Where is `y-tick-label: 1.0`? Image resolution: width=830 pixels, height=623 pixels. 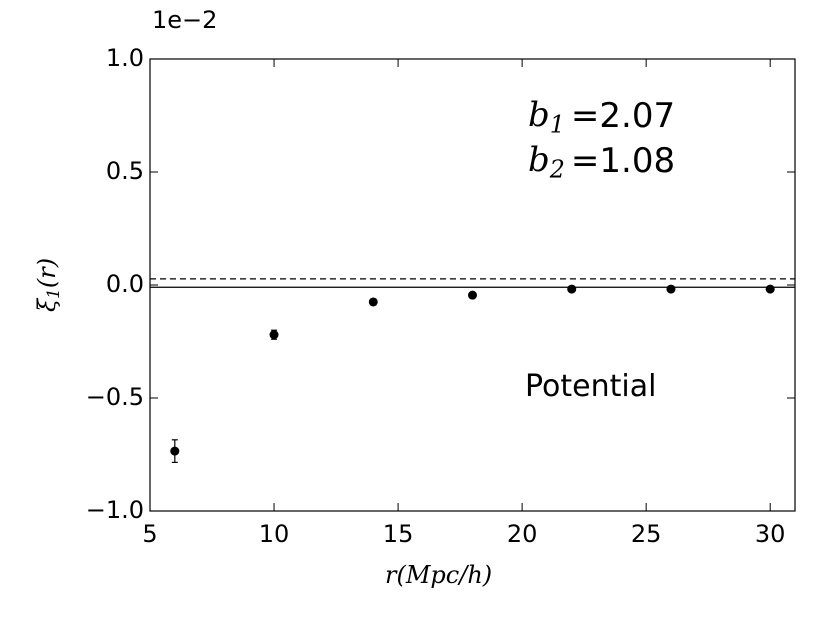 y-tick-label: 1.0 is located at coordinates (125, 58).